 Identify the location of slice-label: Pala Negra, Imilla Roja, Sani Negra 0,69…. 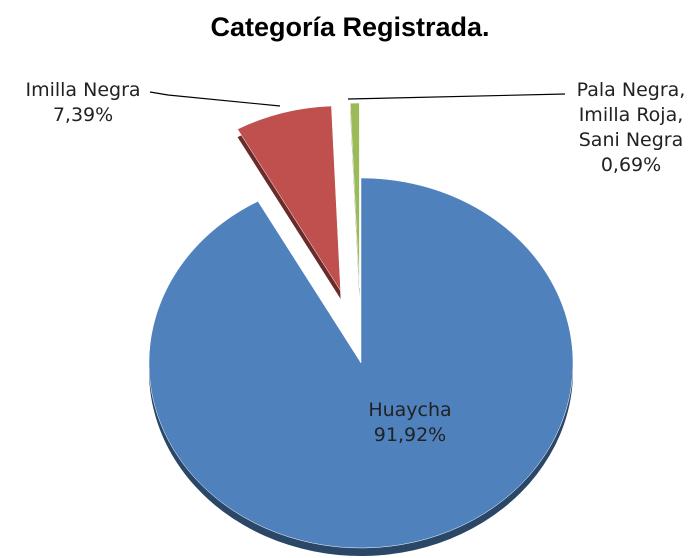
(631, 128).